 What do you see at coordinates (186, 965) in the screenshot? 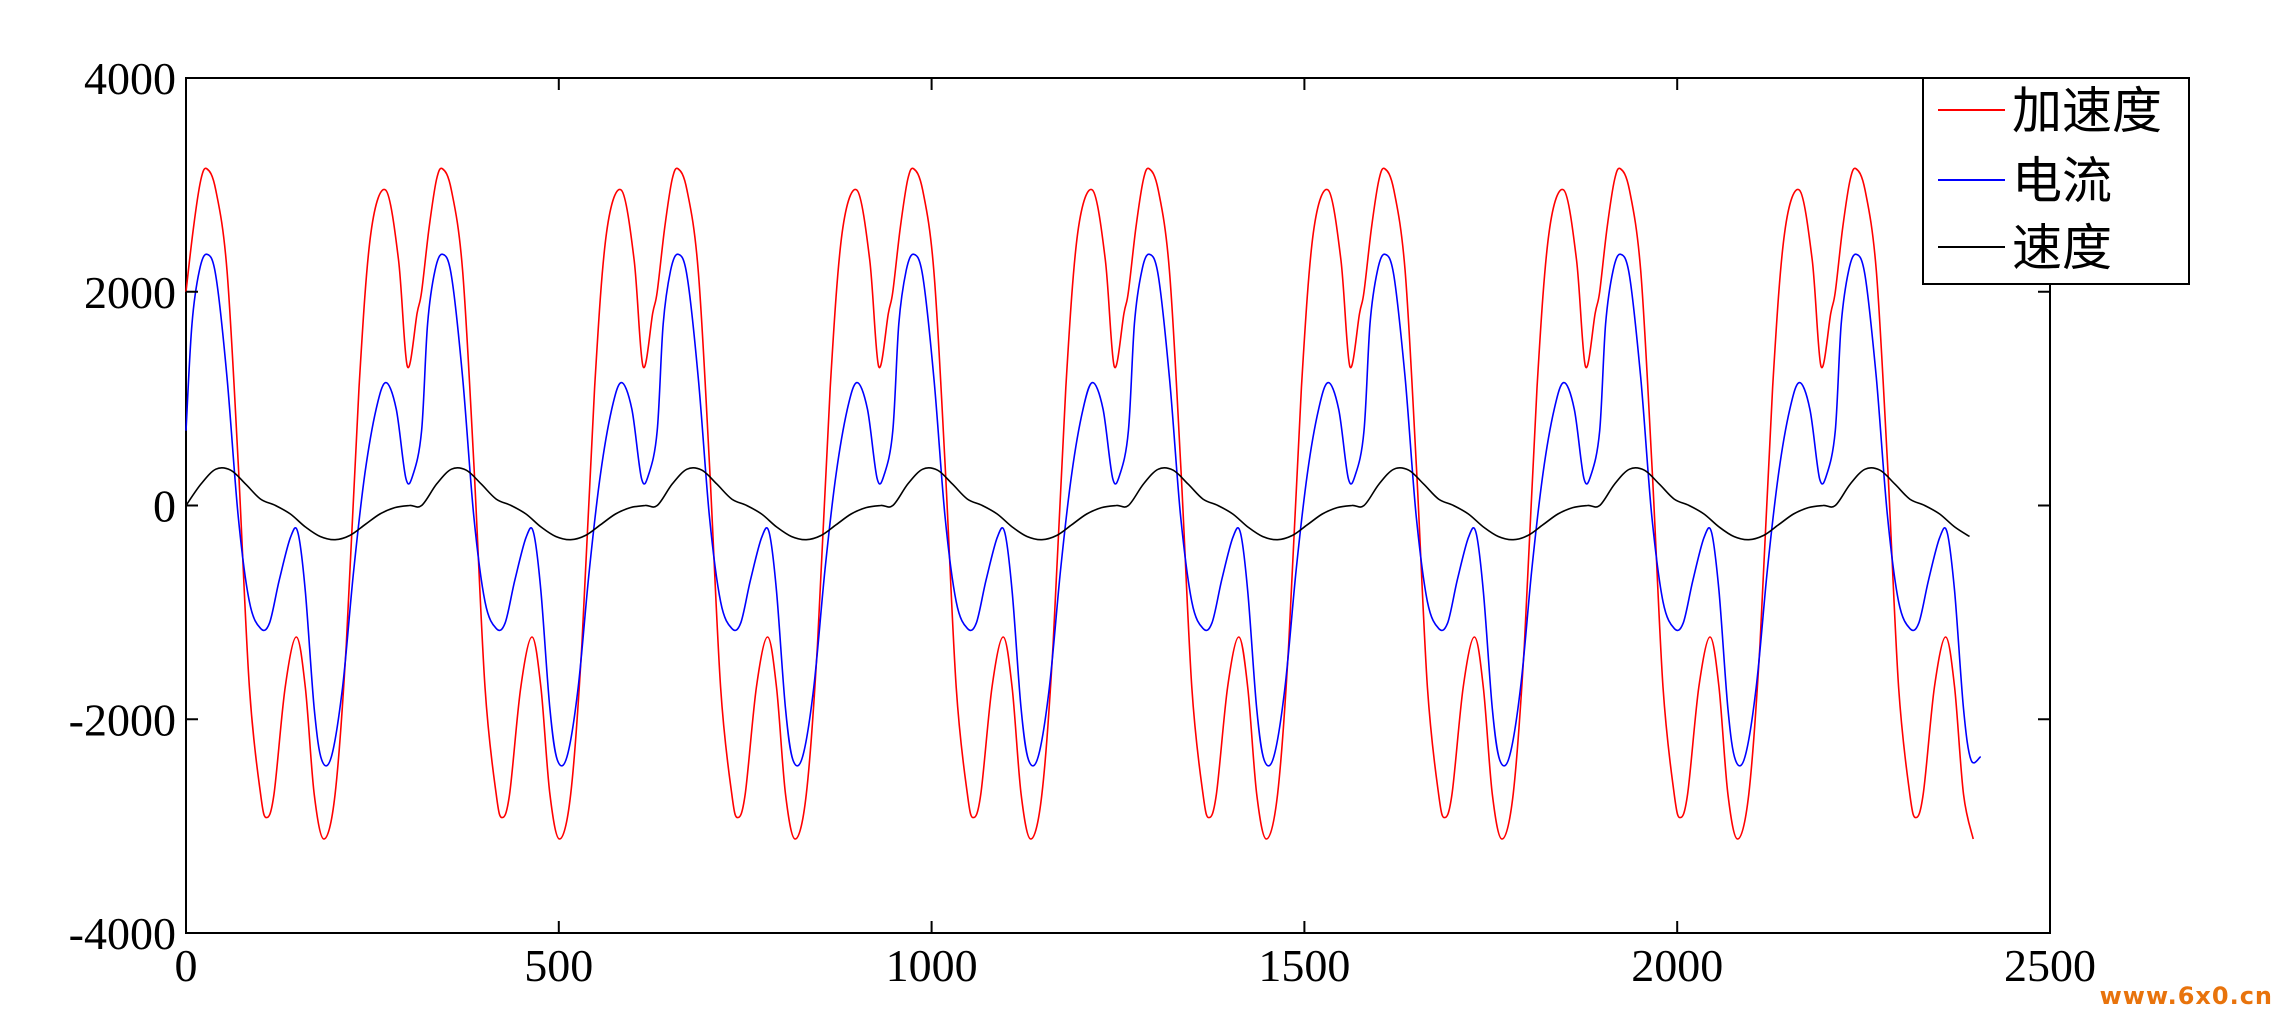
I see `x-tick-label: 0` at bounding box center [186, 965].